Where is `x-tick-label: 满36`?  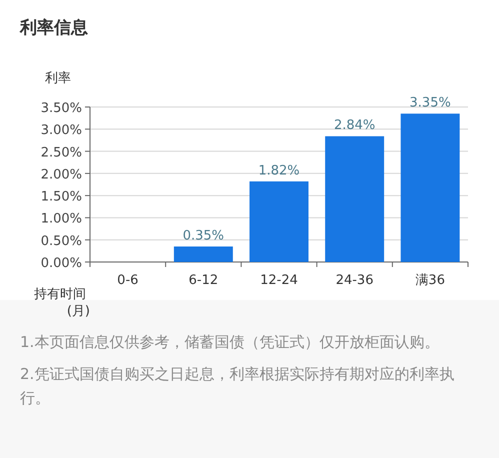
x-tick-label: 满36 is located at coordinates (430, 280).